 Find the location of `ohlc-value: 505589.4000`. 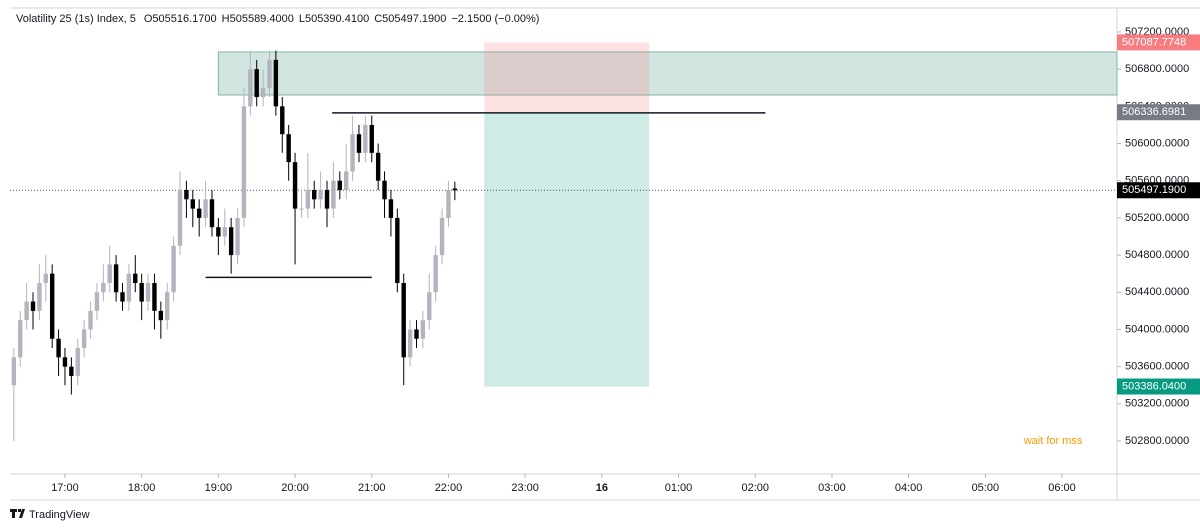

ohlc-value: 505589.4000 is located at coordinates (262, 19).